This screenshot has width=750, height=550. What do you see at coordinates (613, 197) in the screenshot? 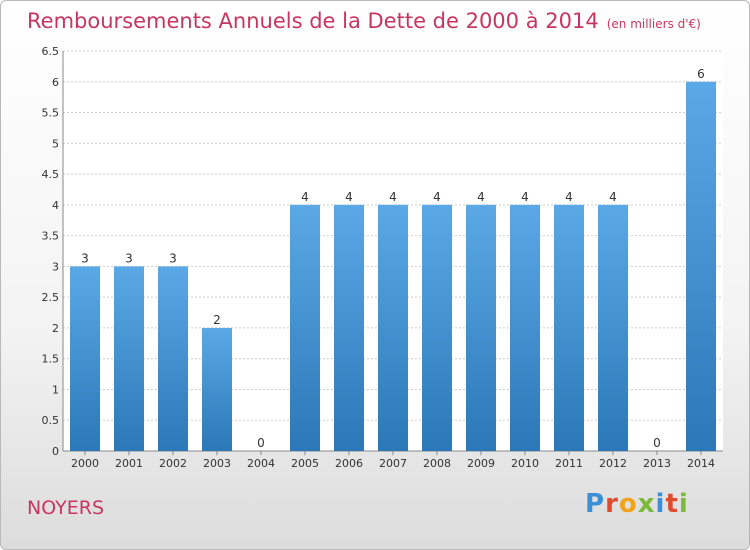
I see `data-label-2012: 4` at bounding box center [613, 197].